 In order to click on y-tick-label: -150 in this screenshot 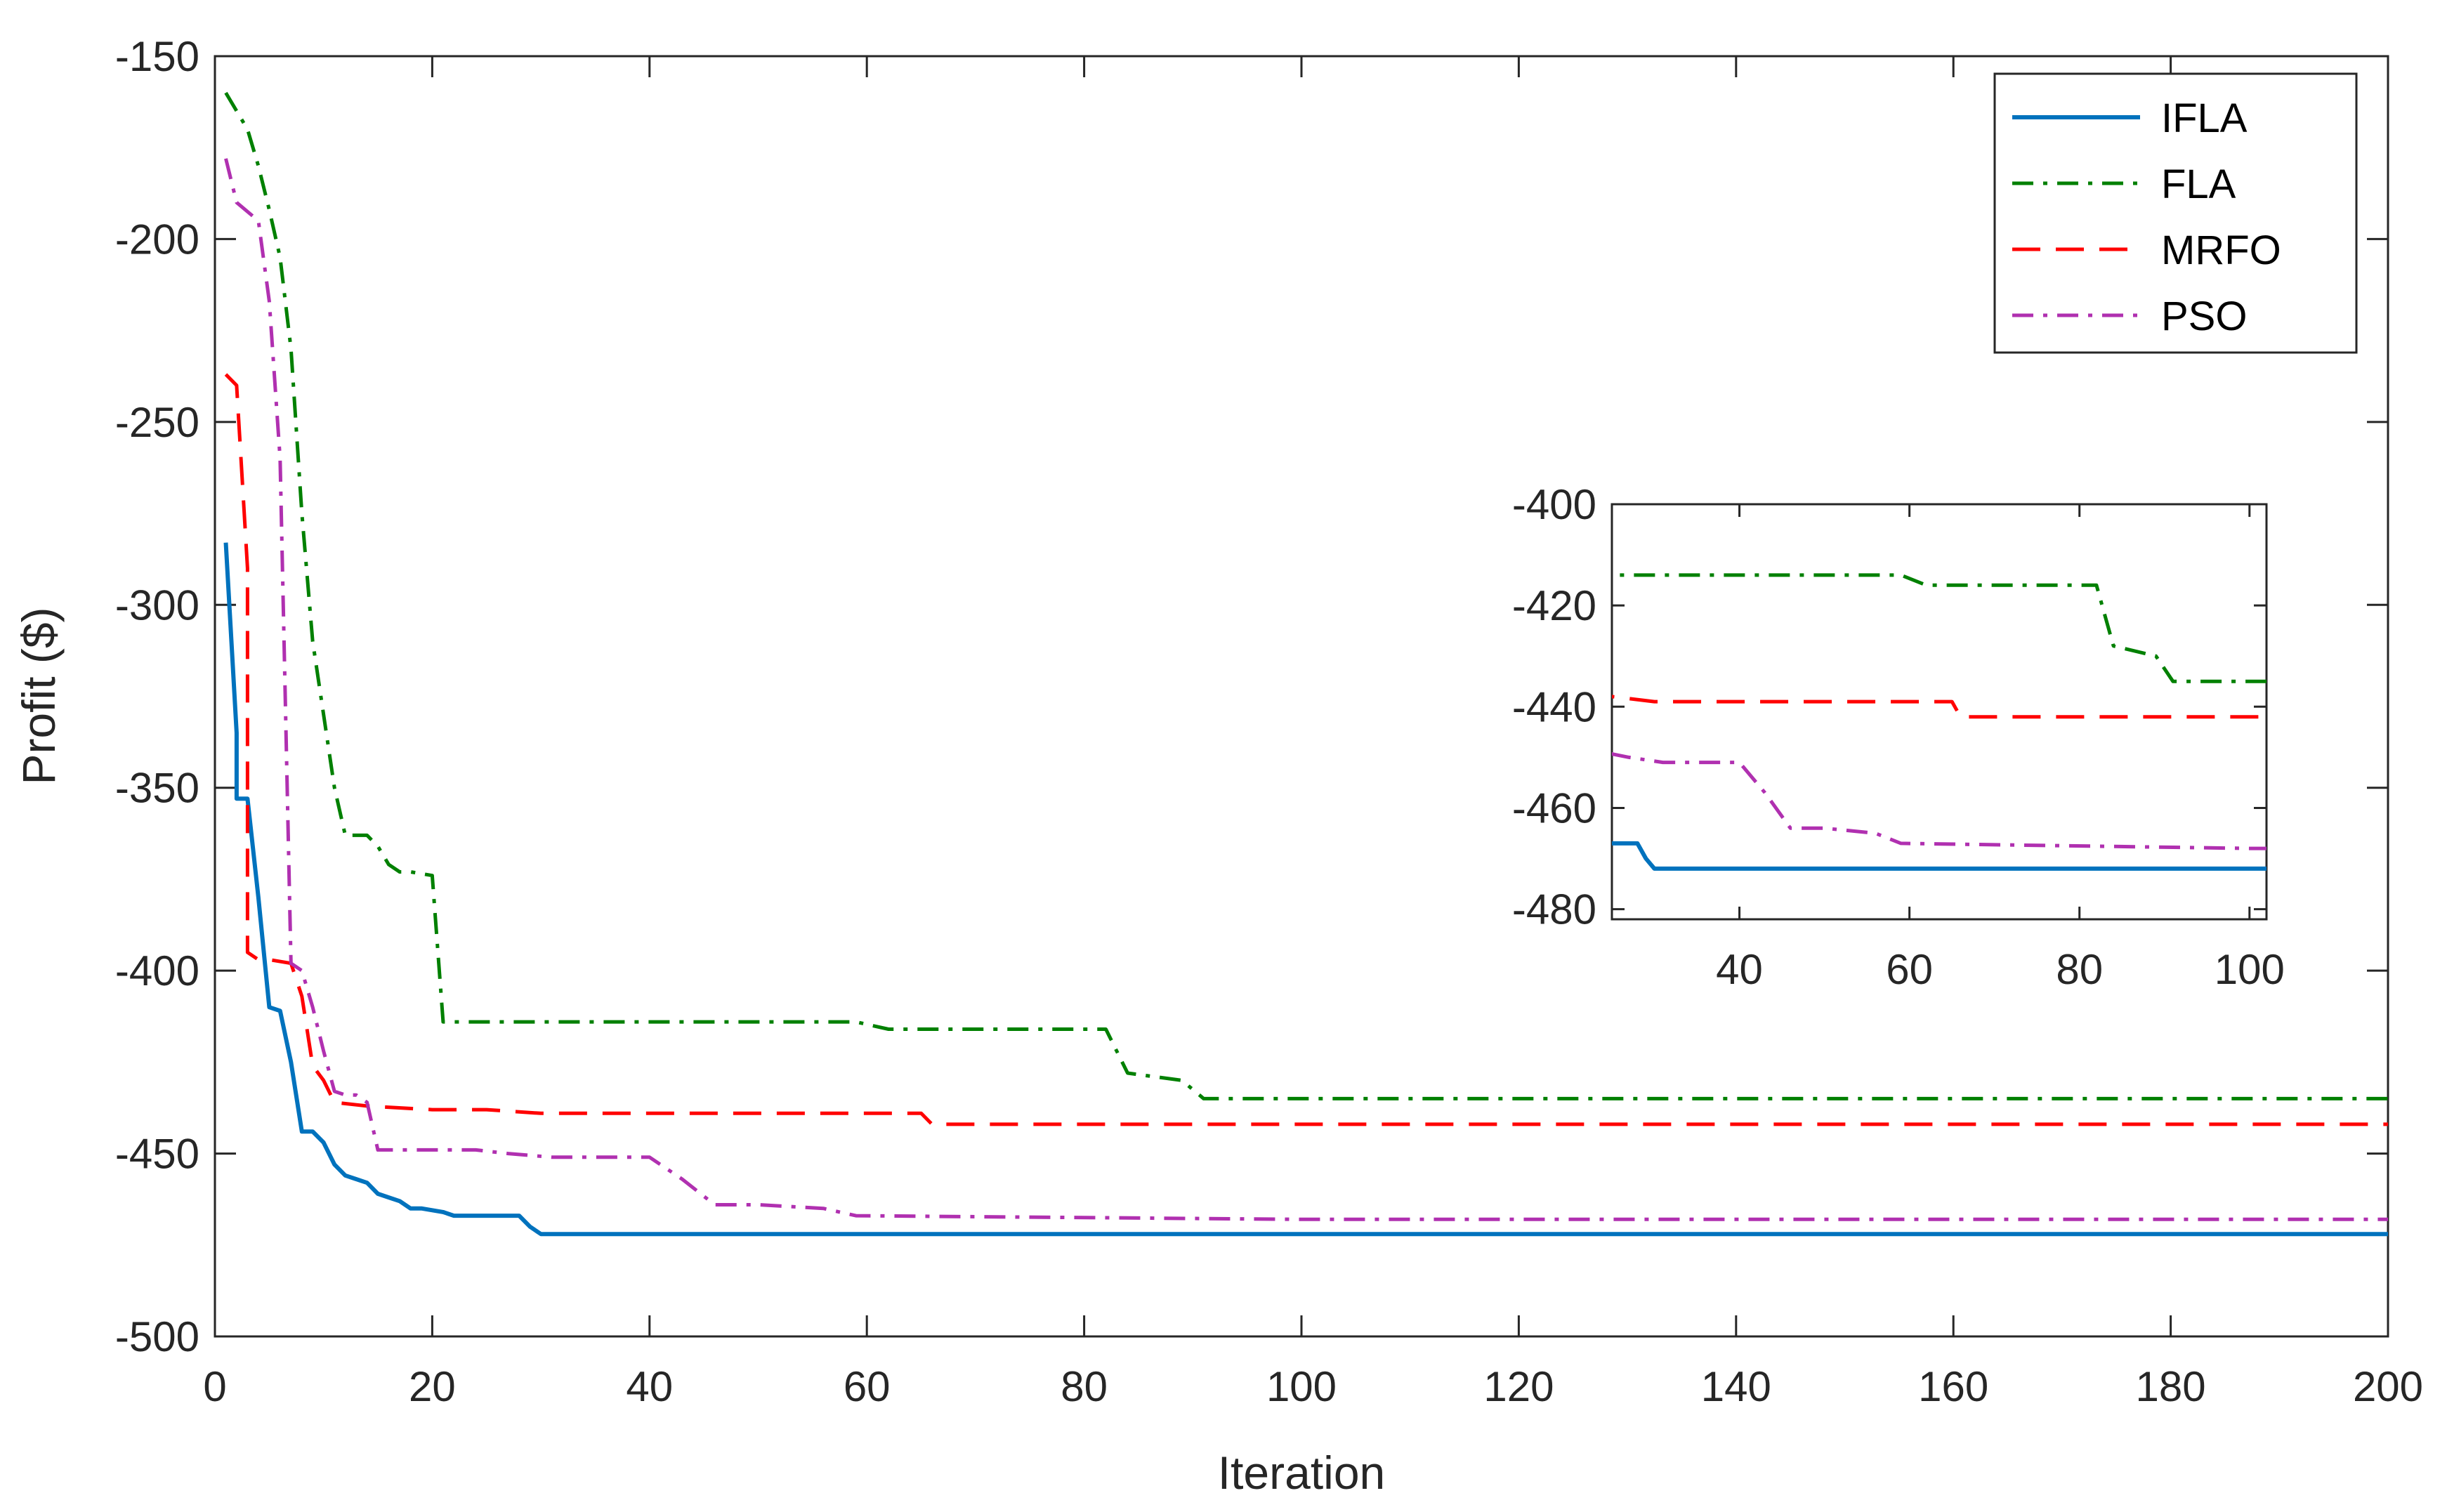, I will do `click(157, 56)`.